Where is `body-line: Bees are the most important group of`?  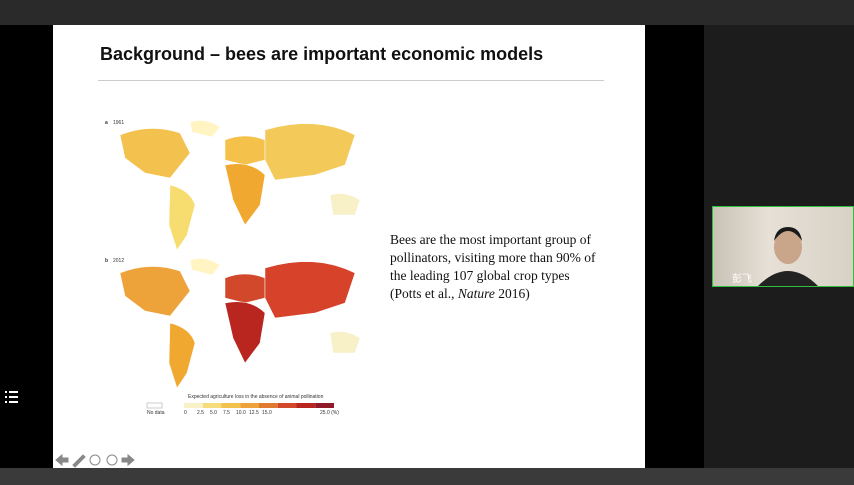
body-line: Bees are the most important group of is located at coordinates (490, 239).